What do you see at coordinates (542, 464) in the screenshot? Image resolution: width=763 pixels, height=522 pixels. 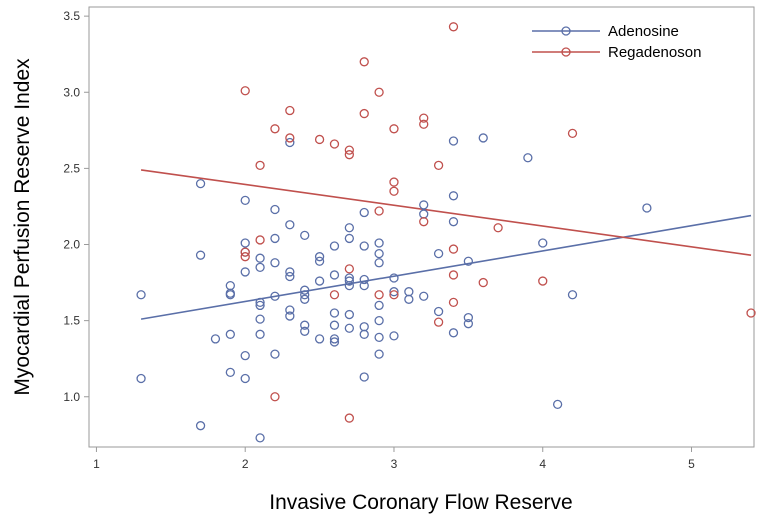 I see `x-tick-label: 4` at bounding box center [542, 464].